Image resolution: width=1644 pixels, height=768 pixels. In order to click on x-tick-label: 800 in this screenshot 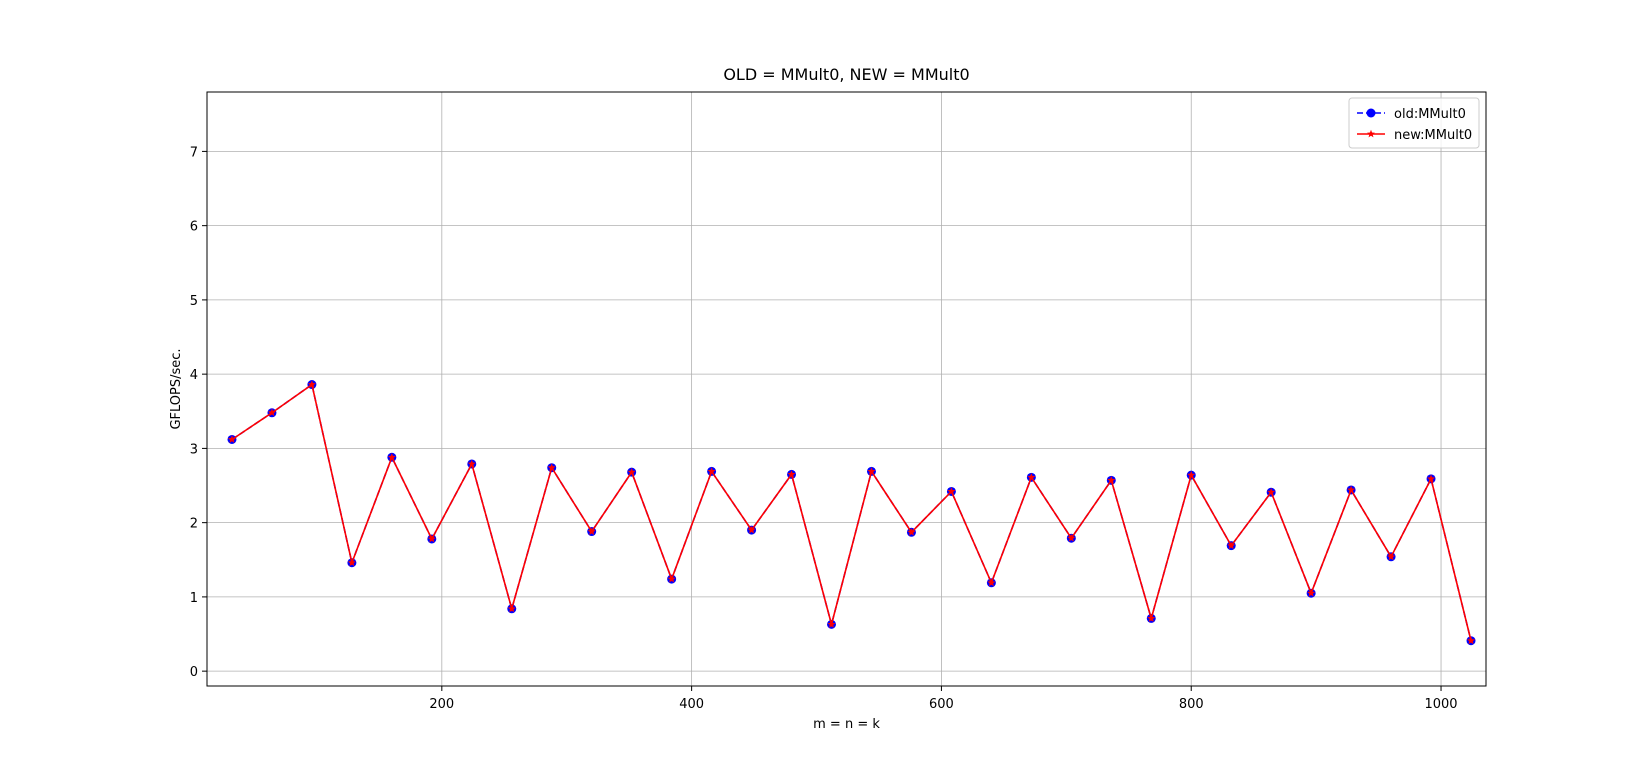, I will do `click(1191, 704)`.